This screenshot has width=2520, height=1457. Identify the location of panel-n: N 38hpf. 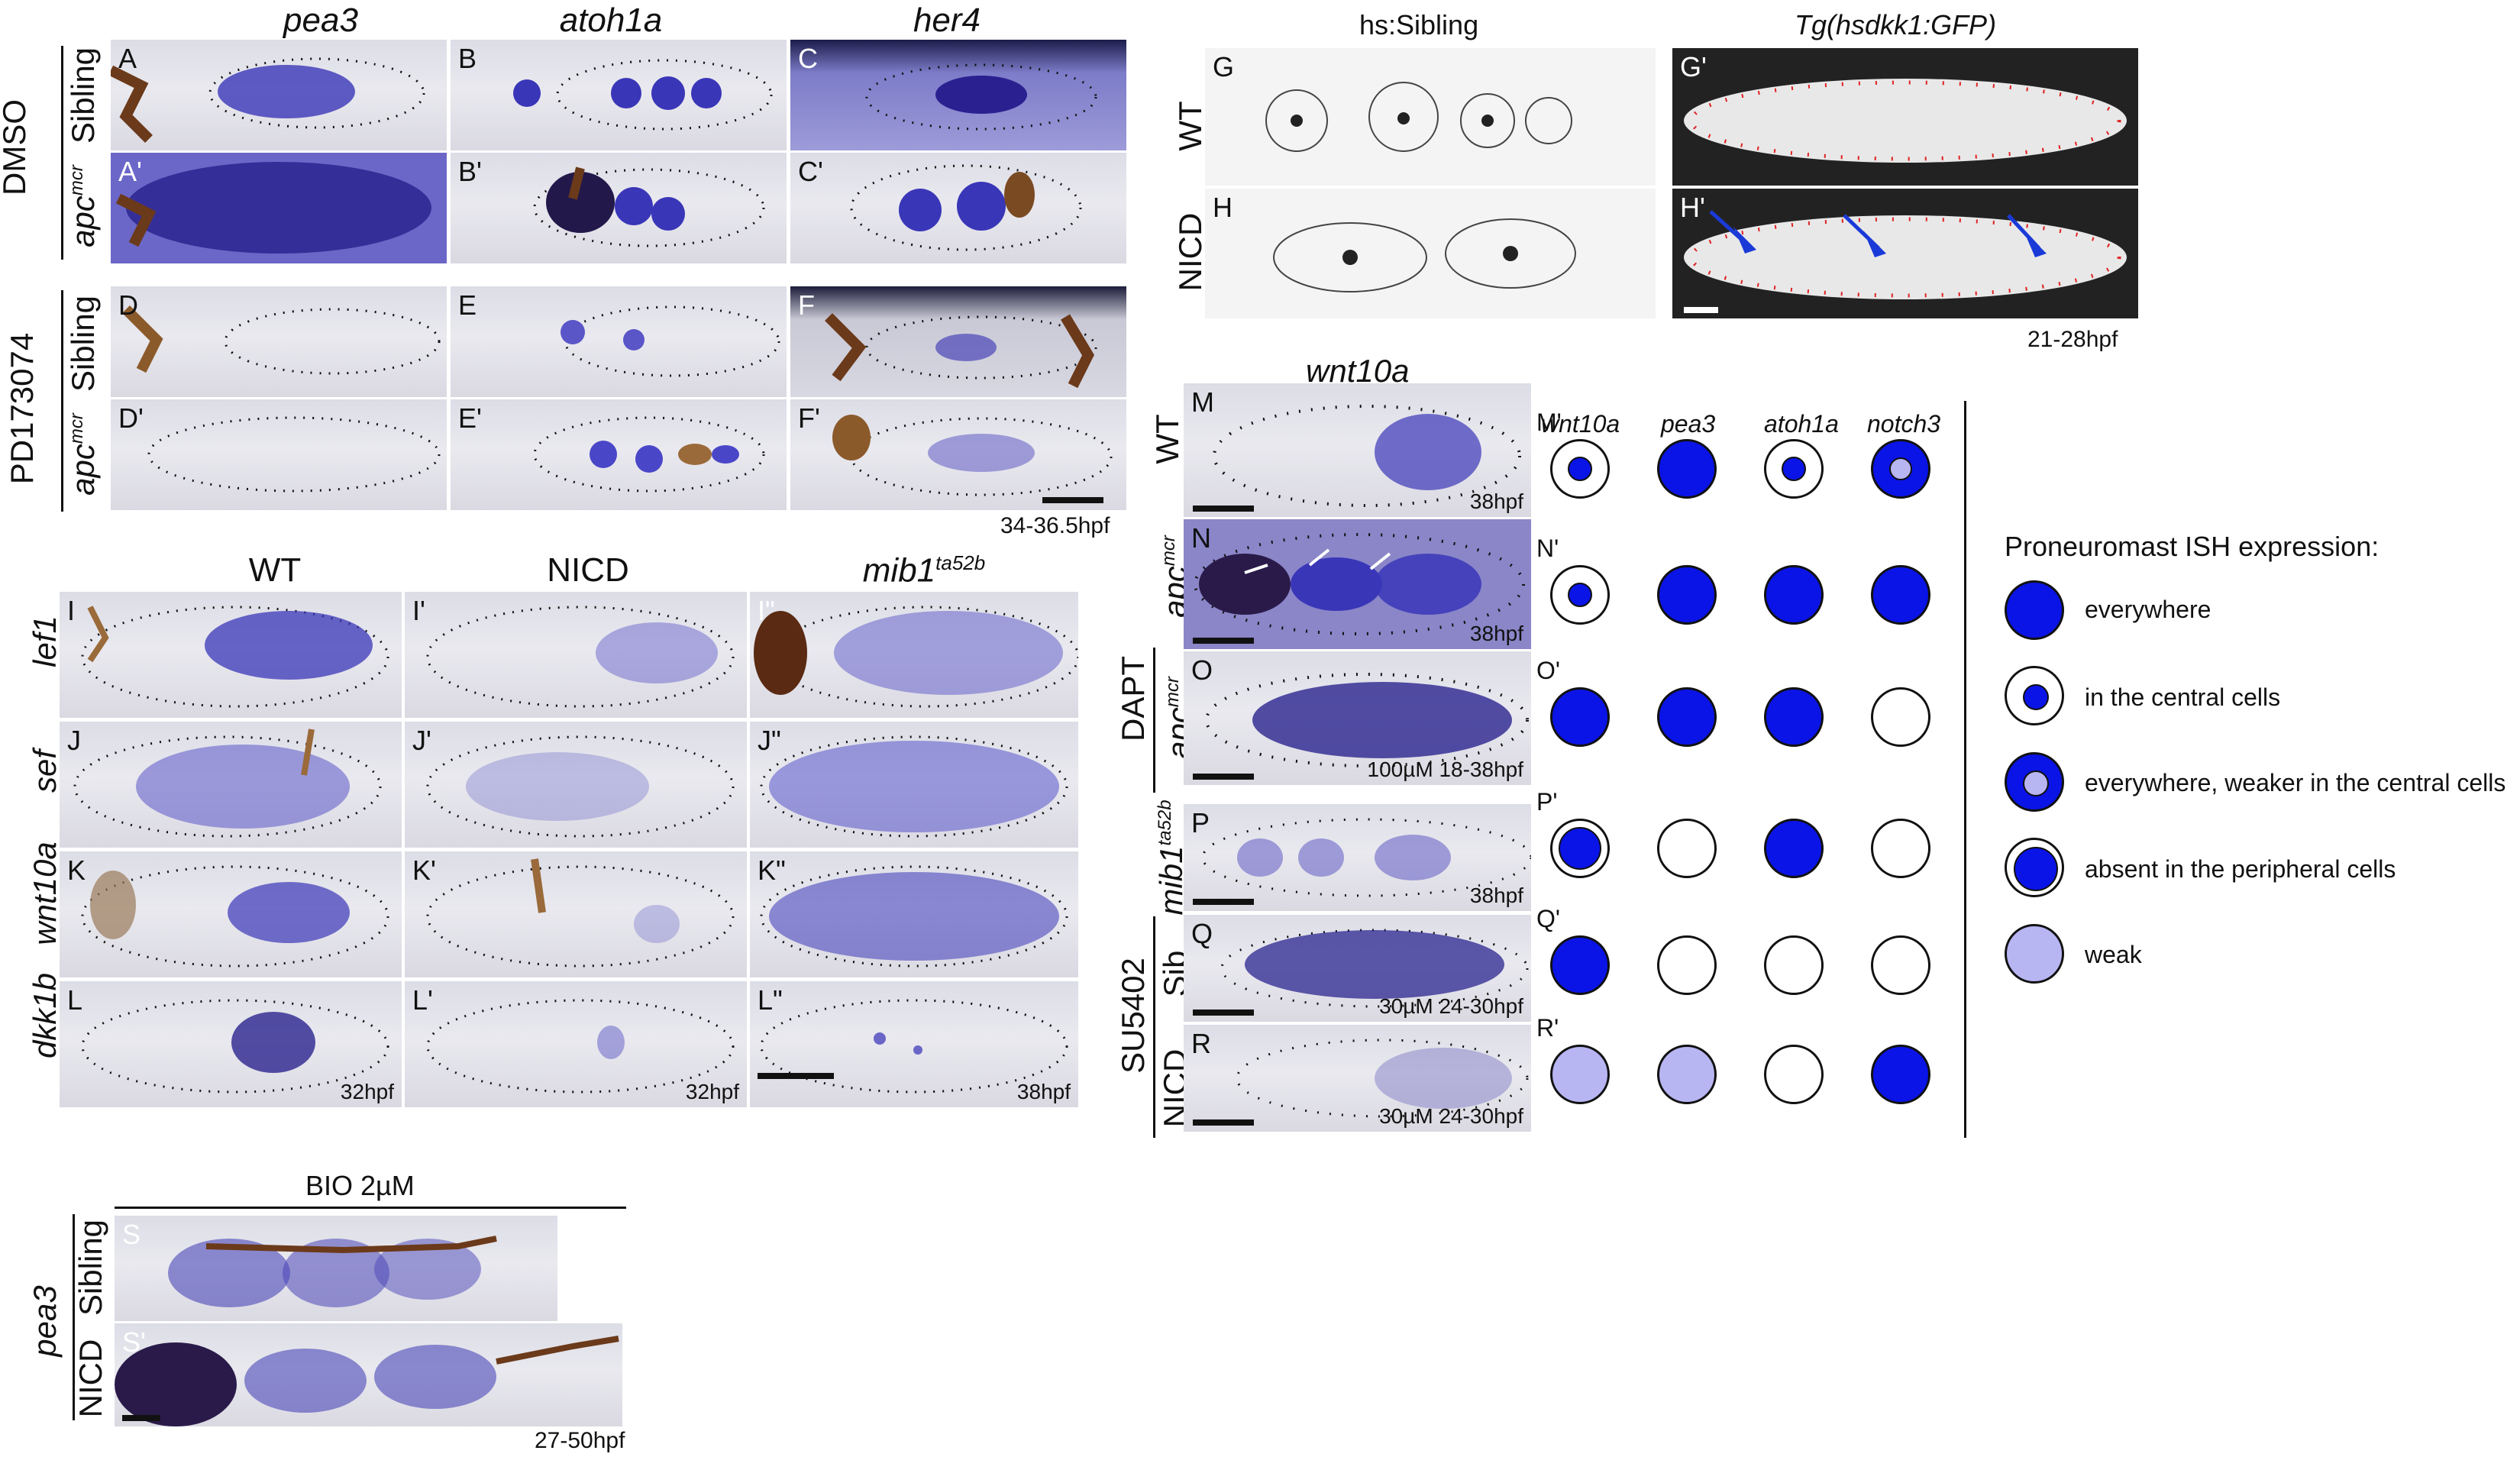
(1357, 584).